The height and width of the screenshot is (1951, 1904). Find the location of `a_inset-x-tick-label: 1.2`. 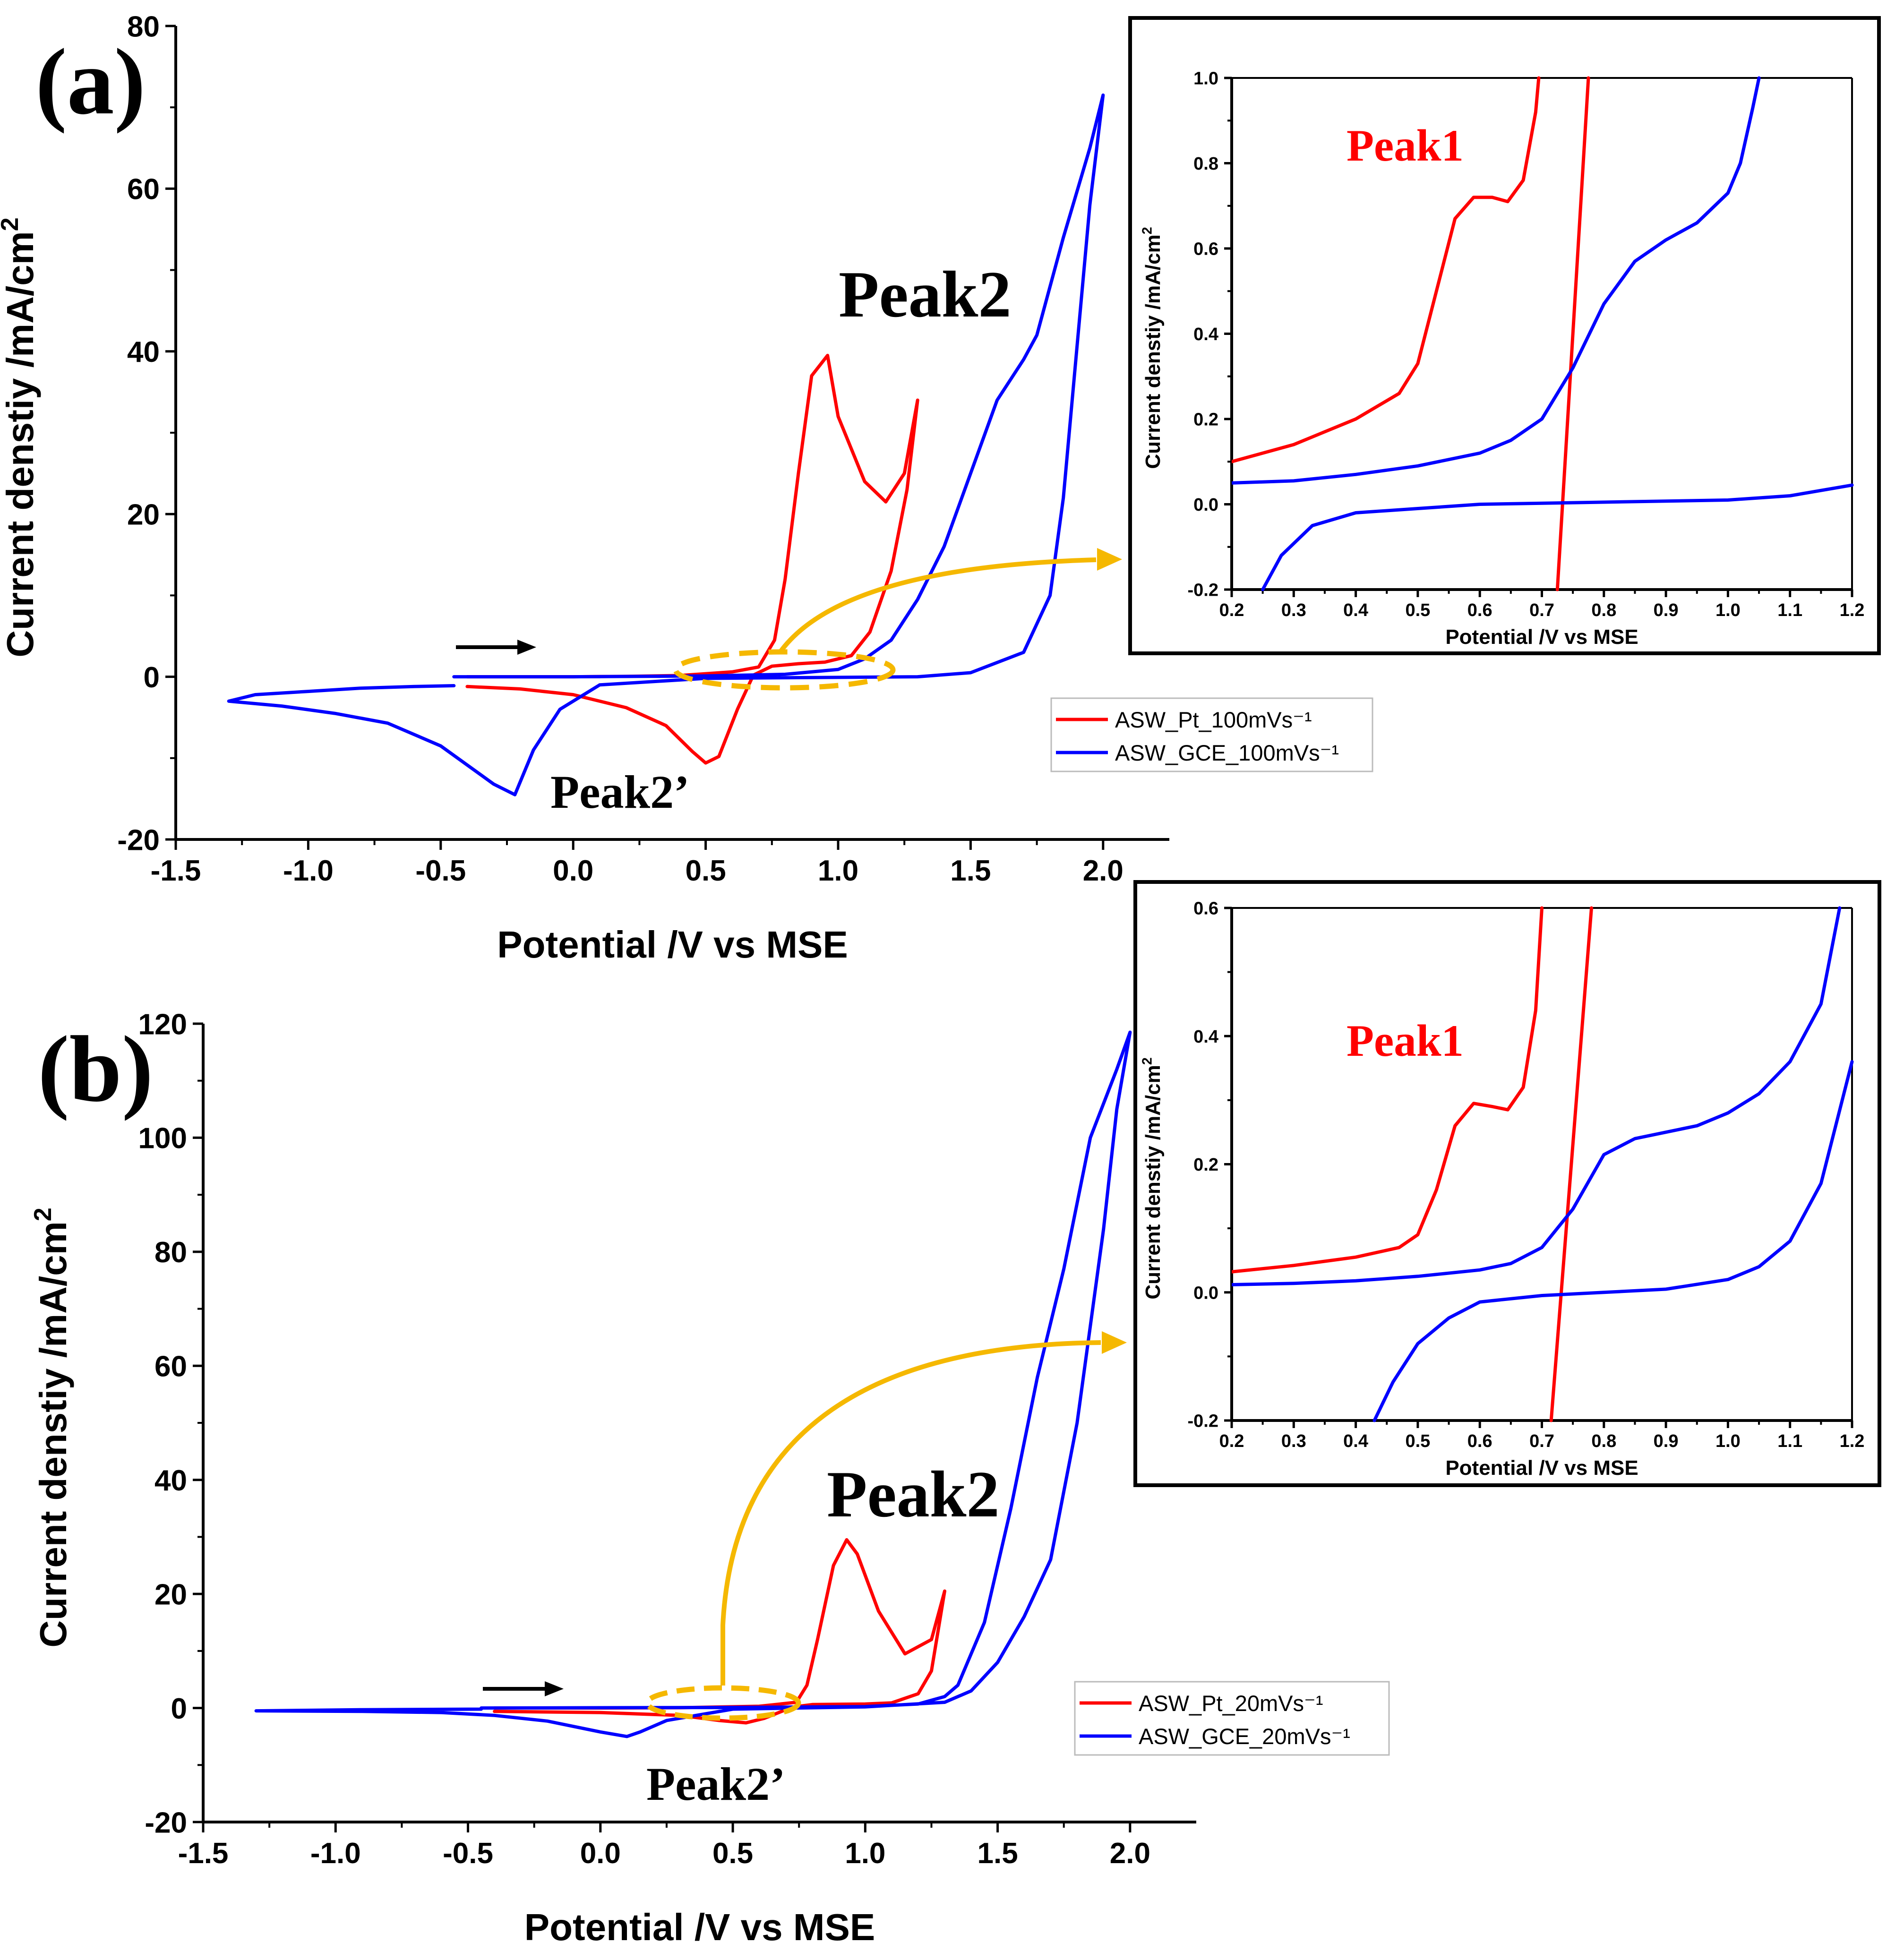

a_inset-x-tick-label: 1.2 is located at coordinates (1853, 610).